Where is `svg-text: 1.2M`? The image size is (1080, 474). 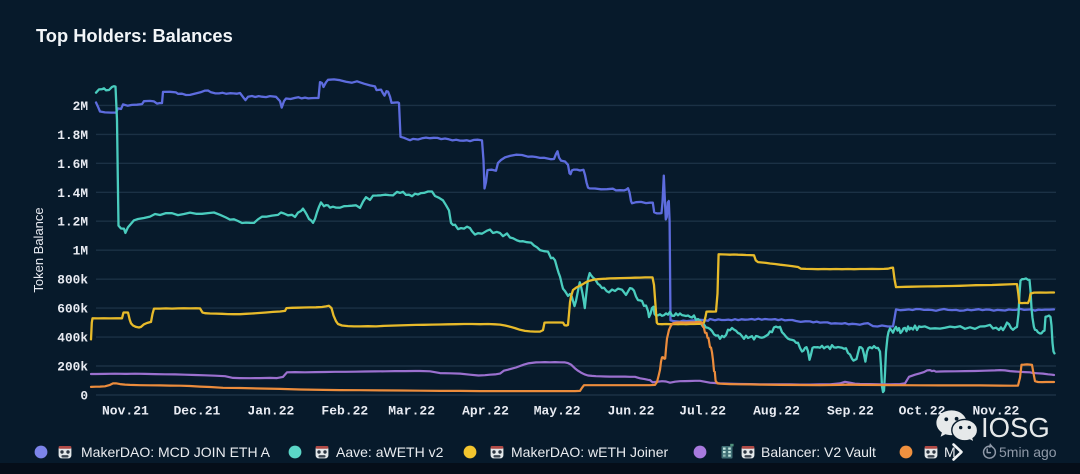 svg-text: 1.2M is located at coordinates (72, 222).